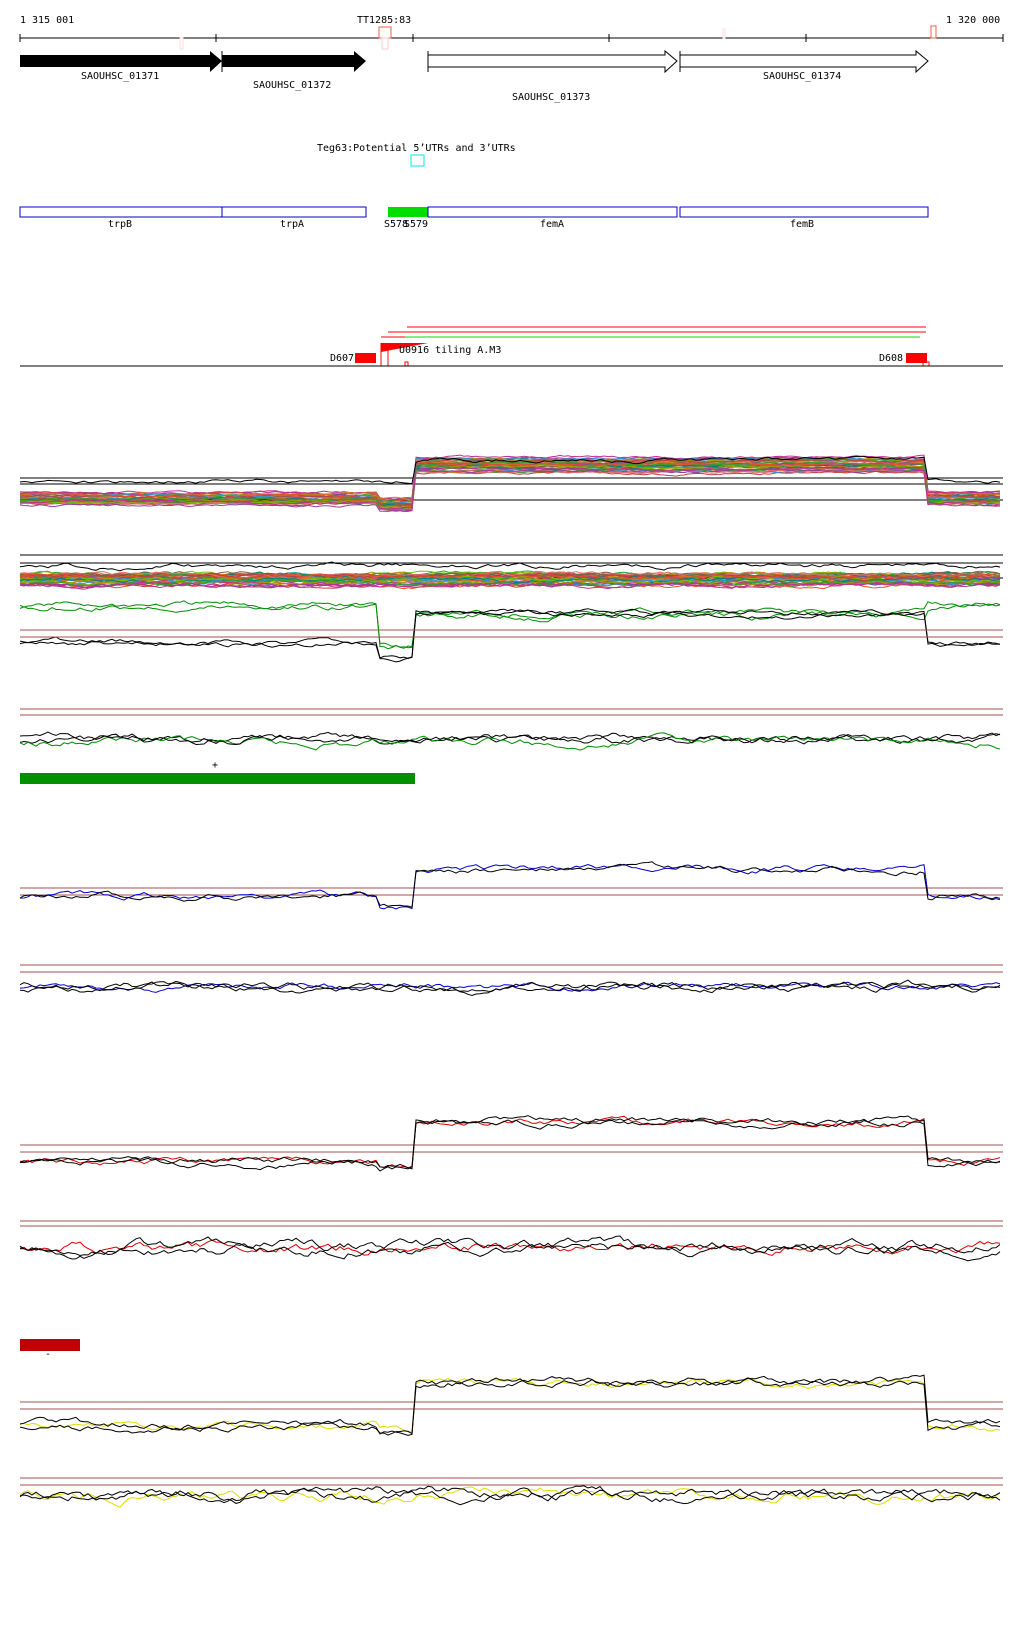 The height and width of the screenshot is (1640, 1024). Describe the element at coordinates (511, 37) in the screenshot. I see `ruler` at that location.